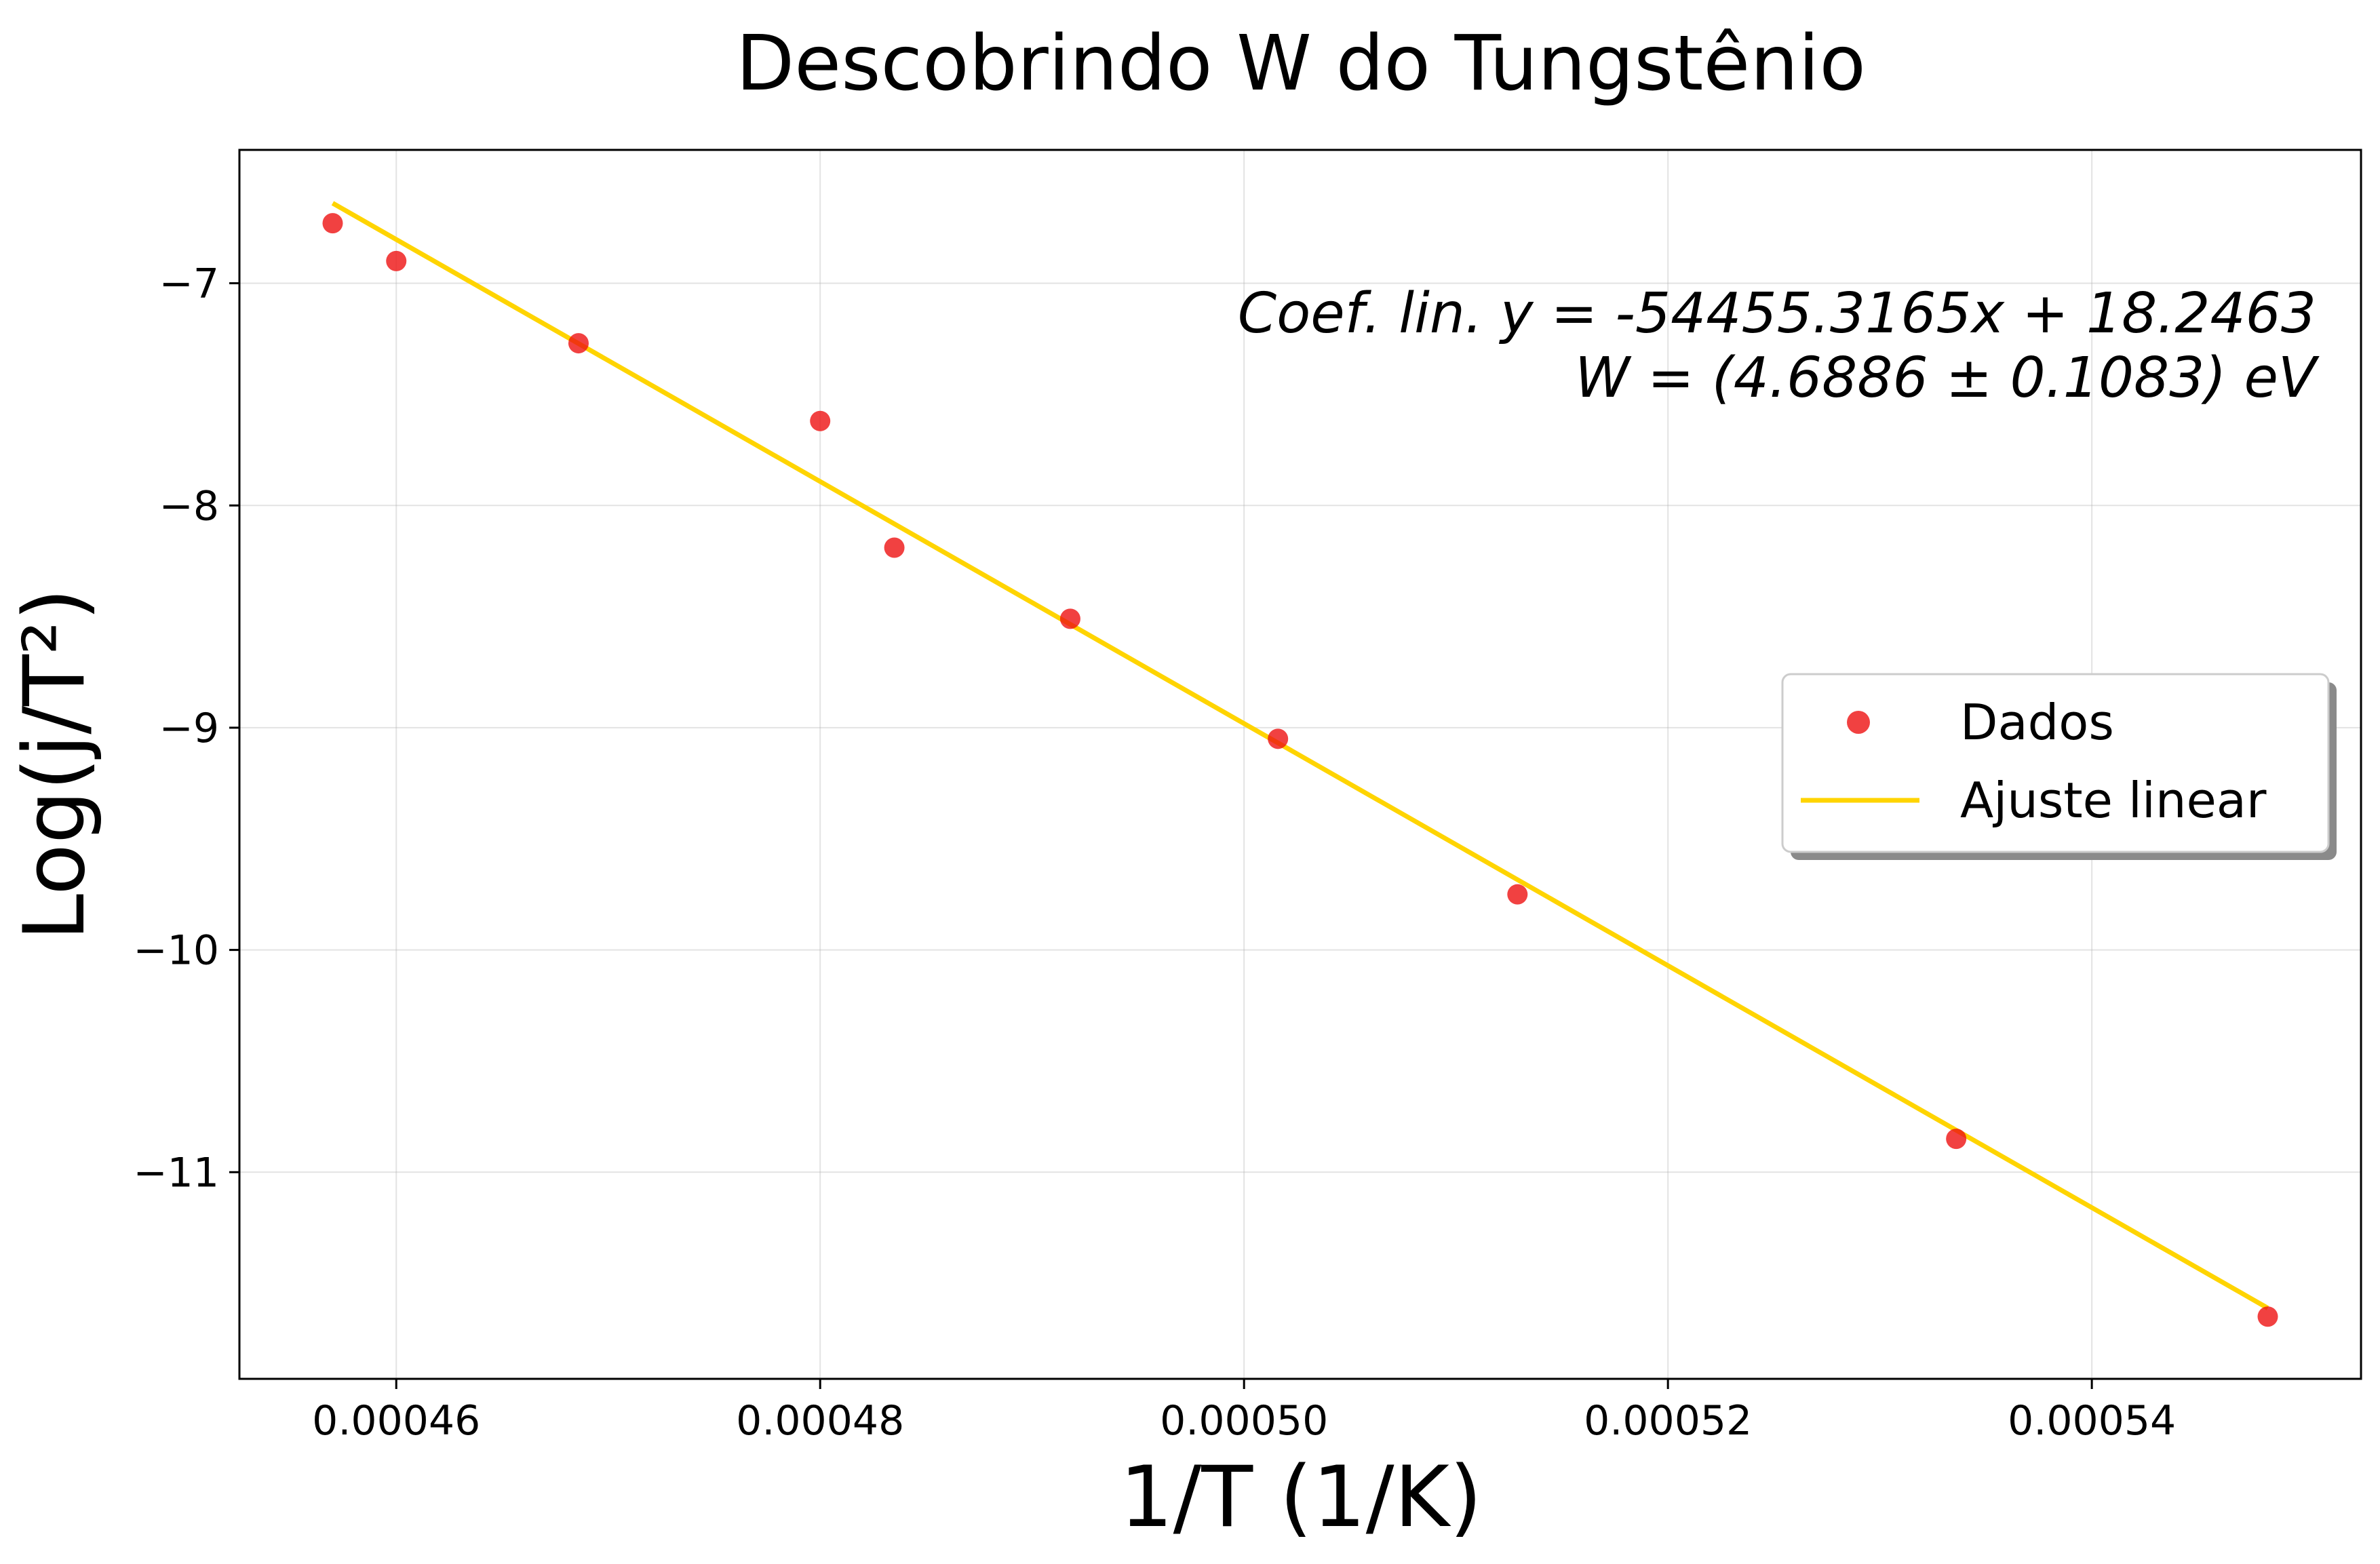  Describe the element at coordinates (1301, 1497) in the screenshot. I see `x-axis-label: 1/T (1/K)` at that location.